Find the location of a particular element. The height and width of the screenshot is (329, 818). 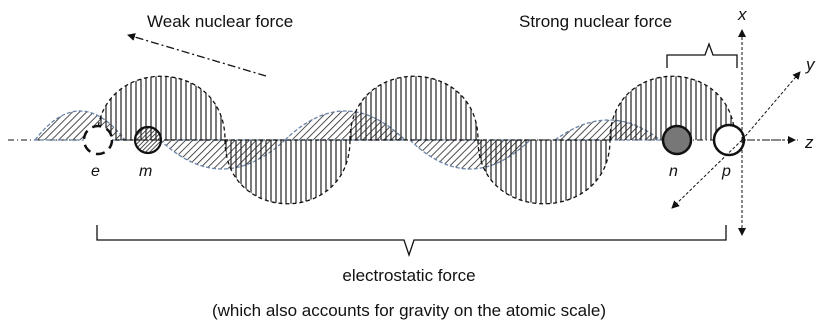

electrostatic-force-label: electrostatic force is located at coordinates (409, 275).